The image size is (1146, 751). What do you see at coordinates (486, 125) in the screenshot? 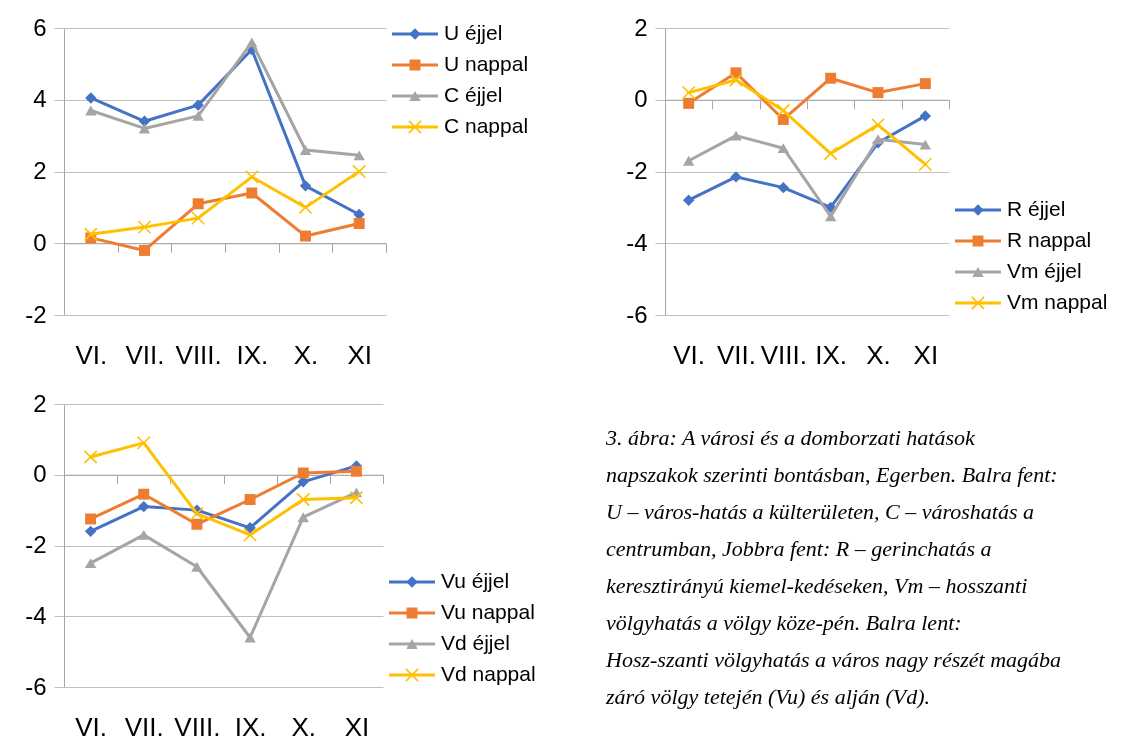
I see `legend-label: C nappal` at bounding box center [486, 125].